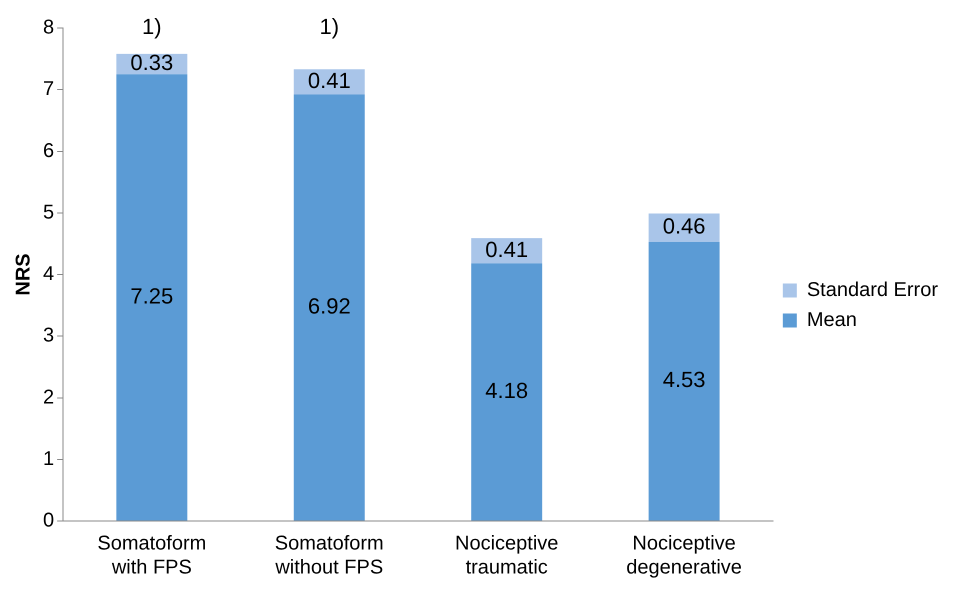 The width and height of the screenshot is (970, 593). Describe the element at coordinates (48, 521) in the screenshot. I see `y-tick-label: 0` at that location.